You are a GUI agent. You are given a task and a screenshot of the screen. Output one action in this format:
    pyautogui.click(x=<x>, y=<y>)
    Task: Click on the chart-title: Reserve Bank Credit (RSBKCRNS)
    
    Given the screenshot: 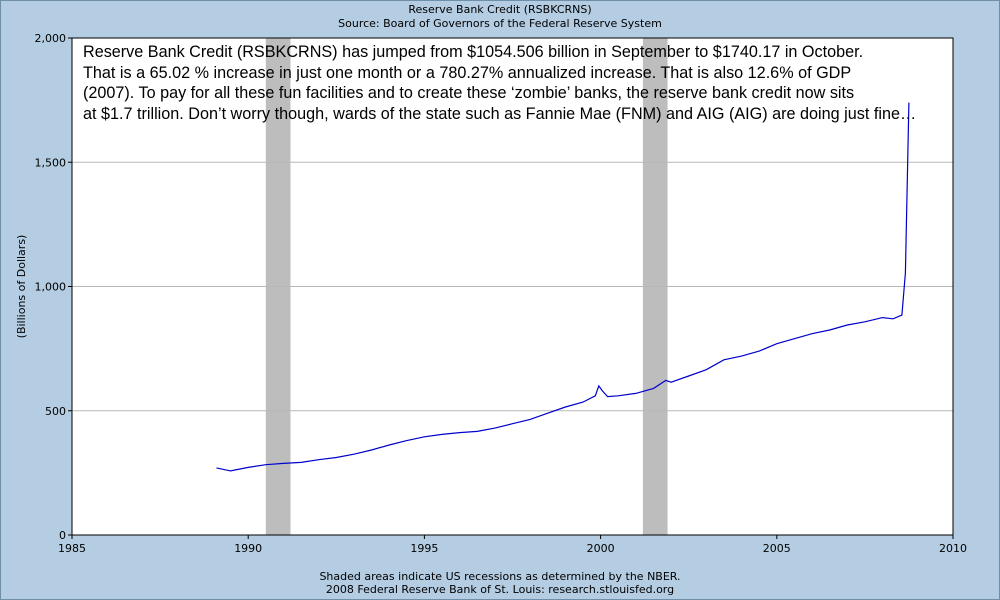 What is the action you would take?
    pyautogui.click(x=500, y=9)
    